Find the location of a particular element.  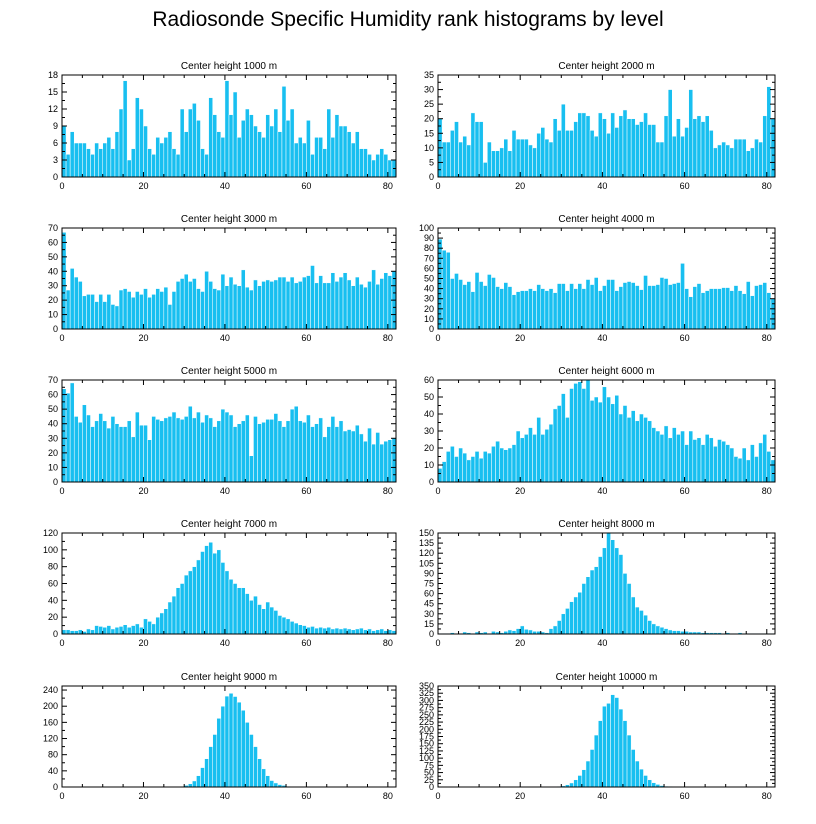

y-tick-label: 325 is located at coordinates (426, 693).